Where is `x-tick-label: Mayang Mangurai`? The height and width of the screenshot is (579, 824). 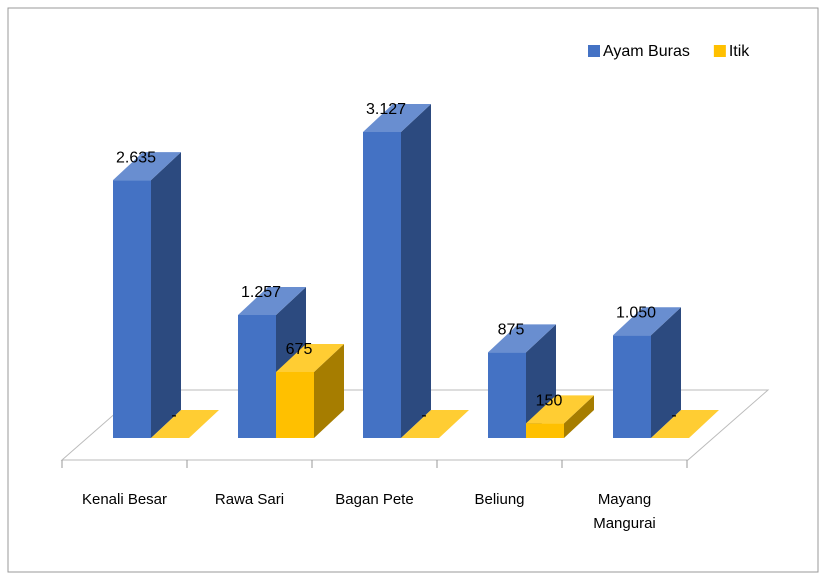
x-tick-label: Mayang Mangurai is located at coordinates (624, 511).